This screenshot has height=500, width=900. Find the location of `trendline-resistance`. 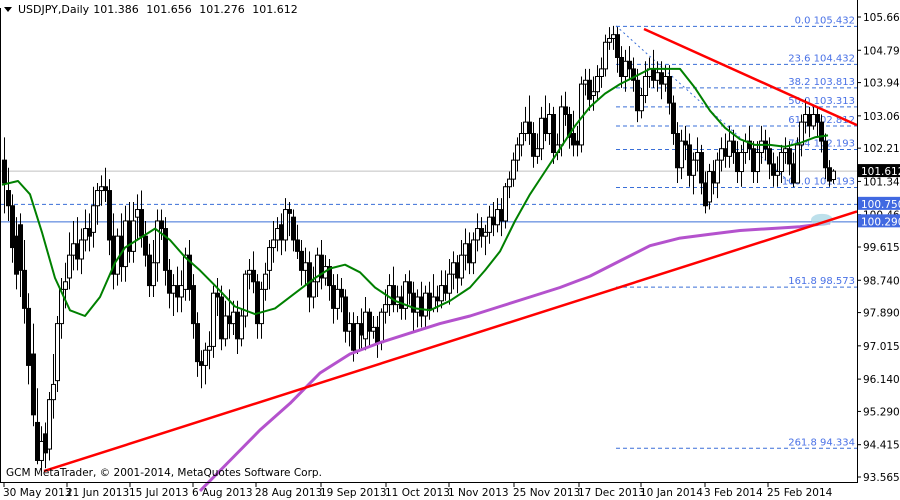

trendline-resistance is located at coordinates (750, 77).